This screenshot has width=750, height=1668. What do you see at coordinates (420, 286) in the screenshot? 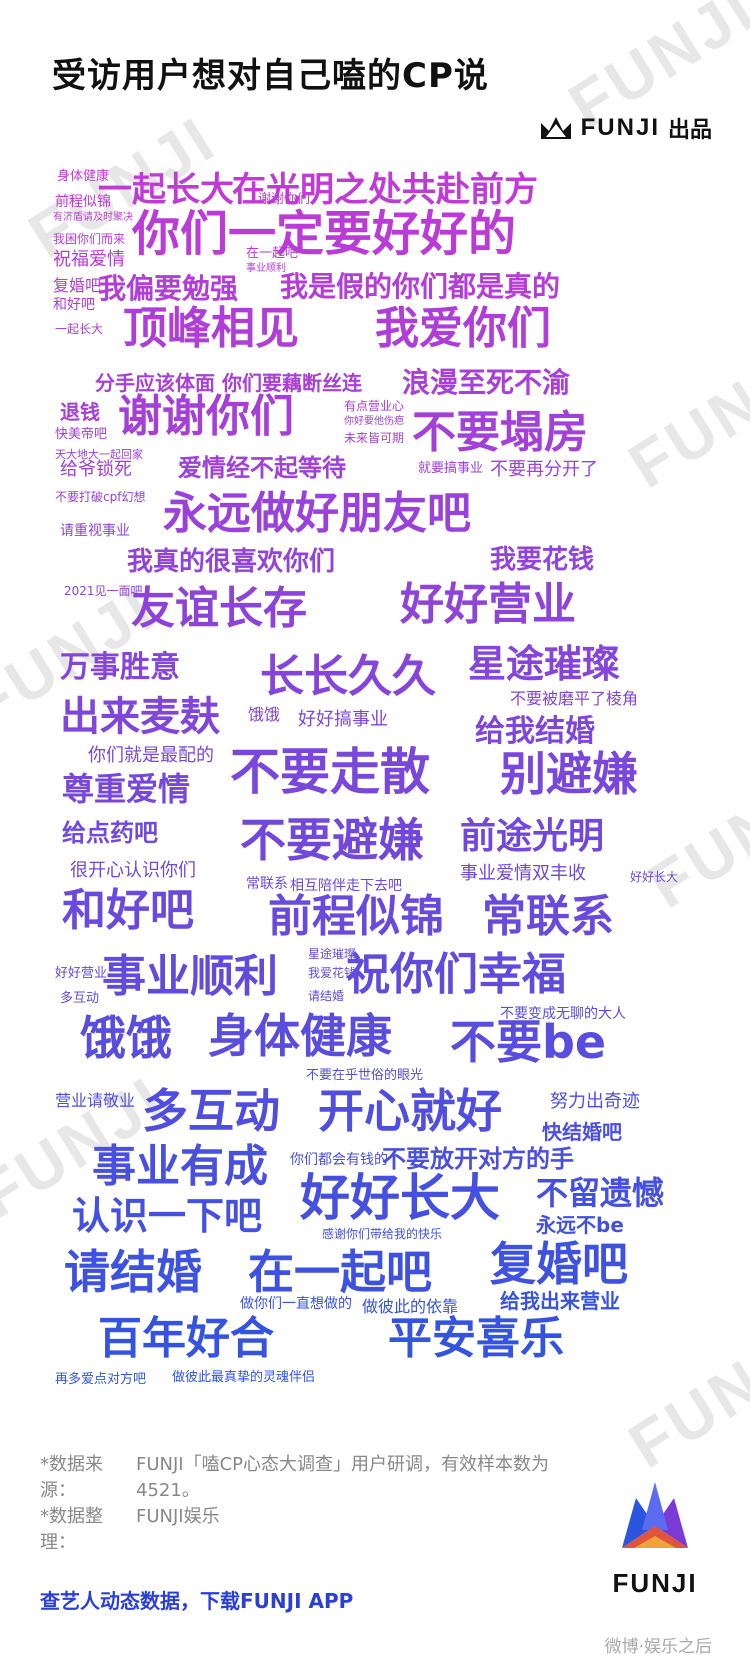
I see `cloud-word: 我是假的你们都是真的` at bounding box center [420, 286].